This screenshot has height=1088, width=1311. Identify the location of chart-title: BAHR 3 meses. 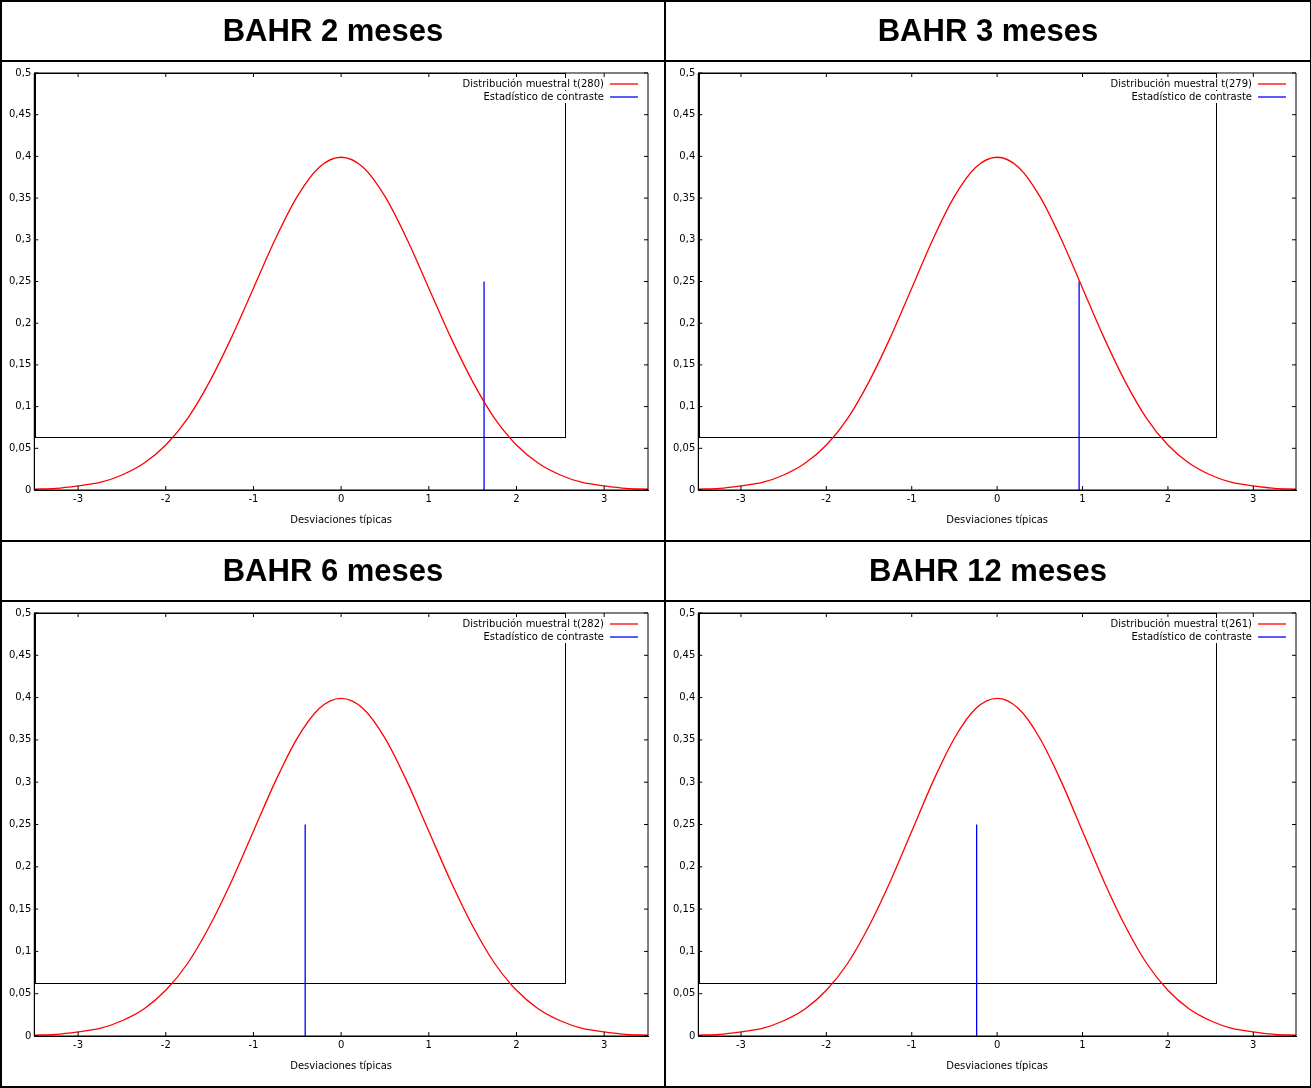
(988, 32).